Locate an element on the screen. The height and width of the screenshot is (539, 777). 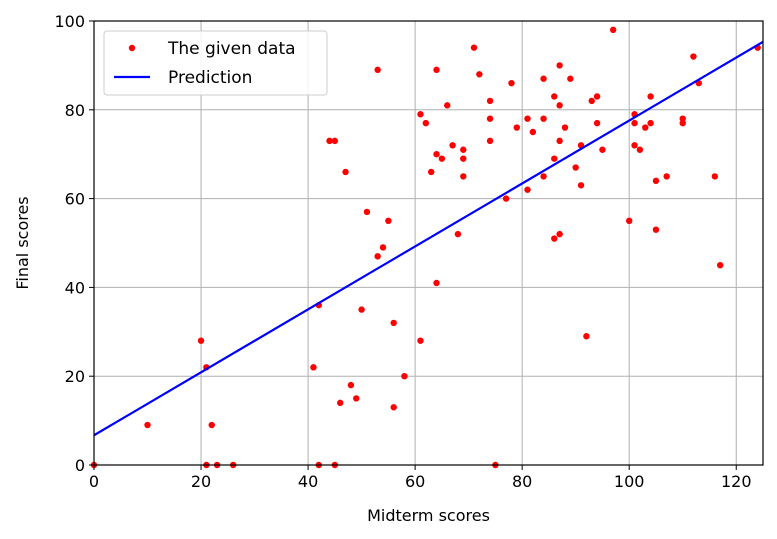
y-tick-label: 0 is located at coordinates (80, 465).